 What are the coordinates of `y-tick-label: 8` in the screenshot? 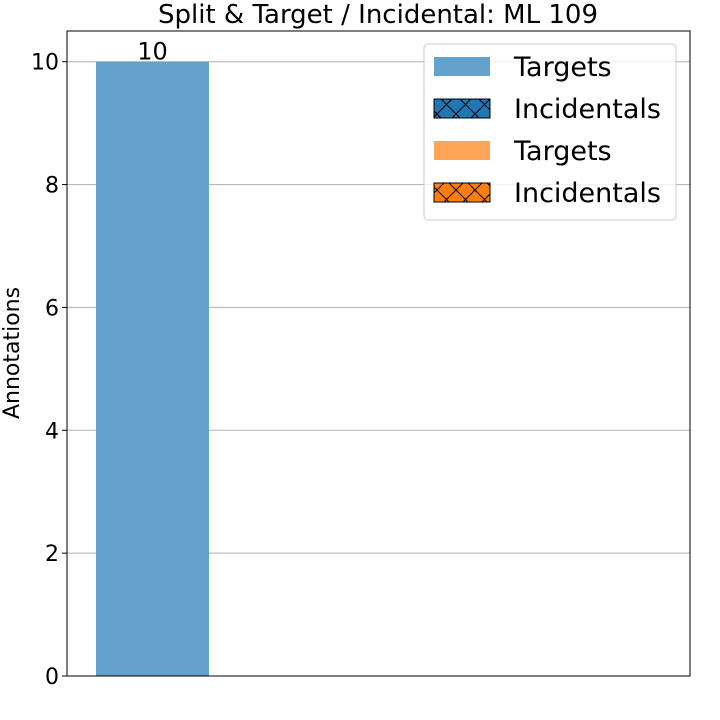 It's located at (52, 186).